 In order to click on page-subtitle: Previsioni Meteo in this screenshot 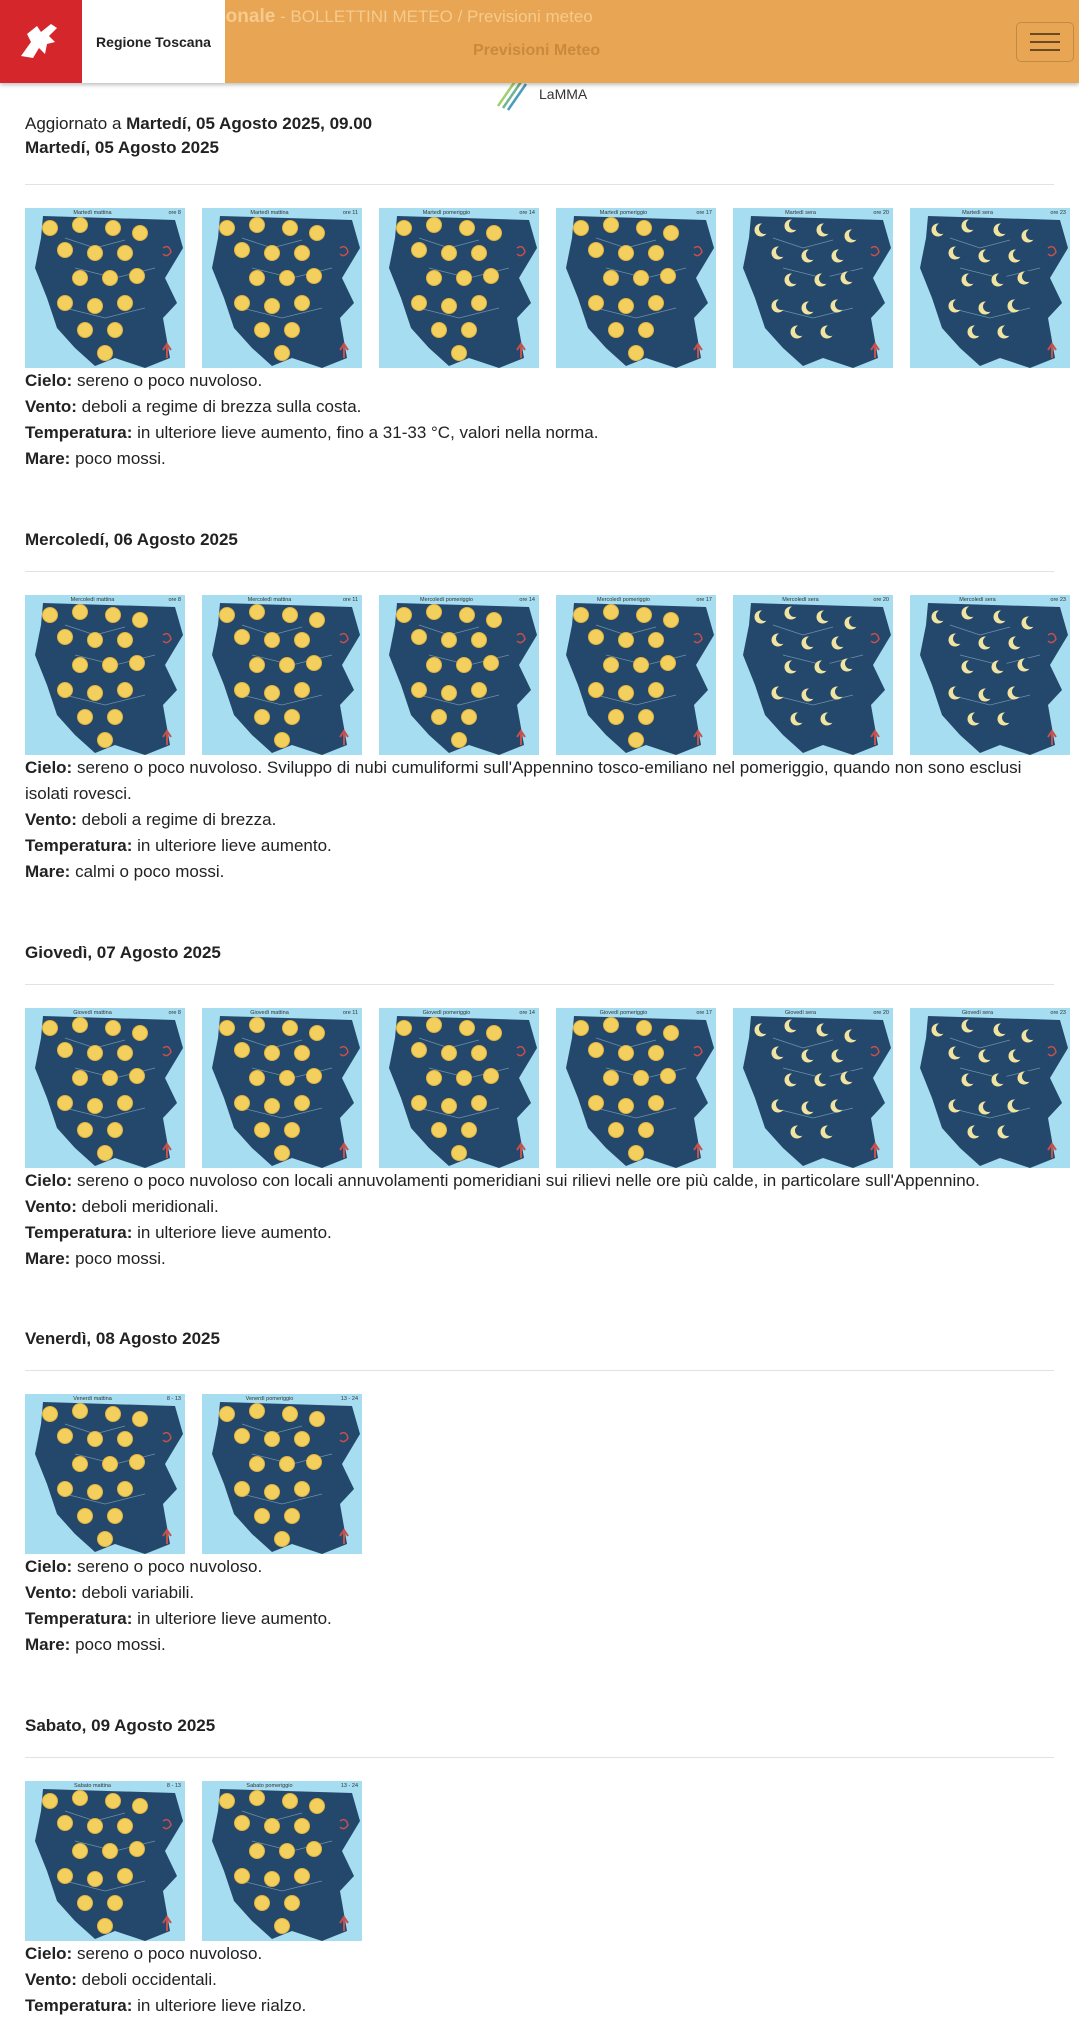, I will do `click(537, 50)`.